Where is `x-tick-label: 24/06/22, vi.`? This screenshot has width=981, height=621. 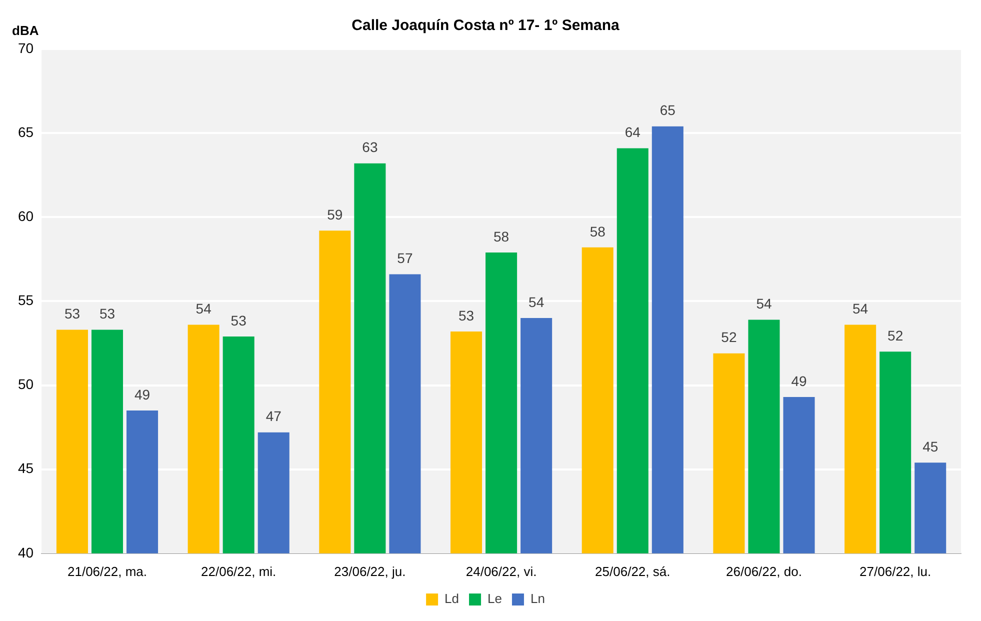
x-tick-label: 24/06/22, vi. is located at coordinates (501, 571).